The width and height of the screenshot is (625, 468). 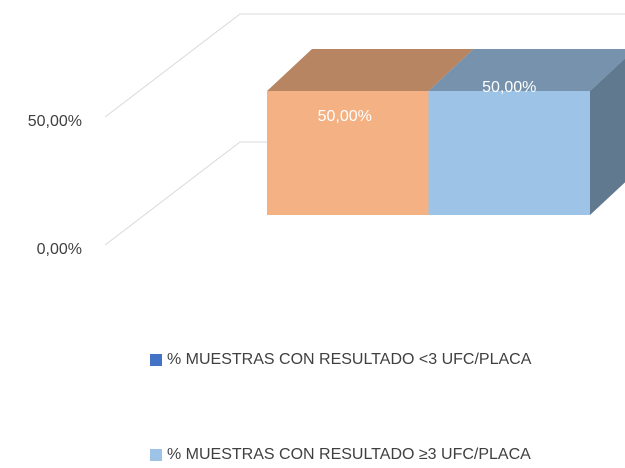 I want to click on y-tick-label: 0,00%, so click(x=59, y=249).